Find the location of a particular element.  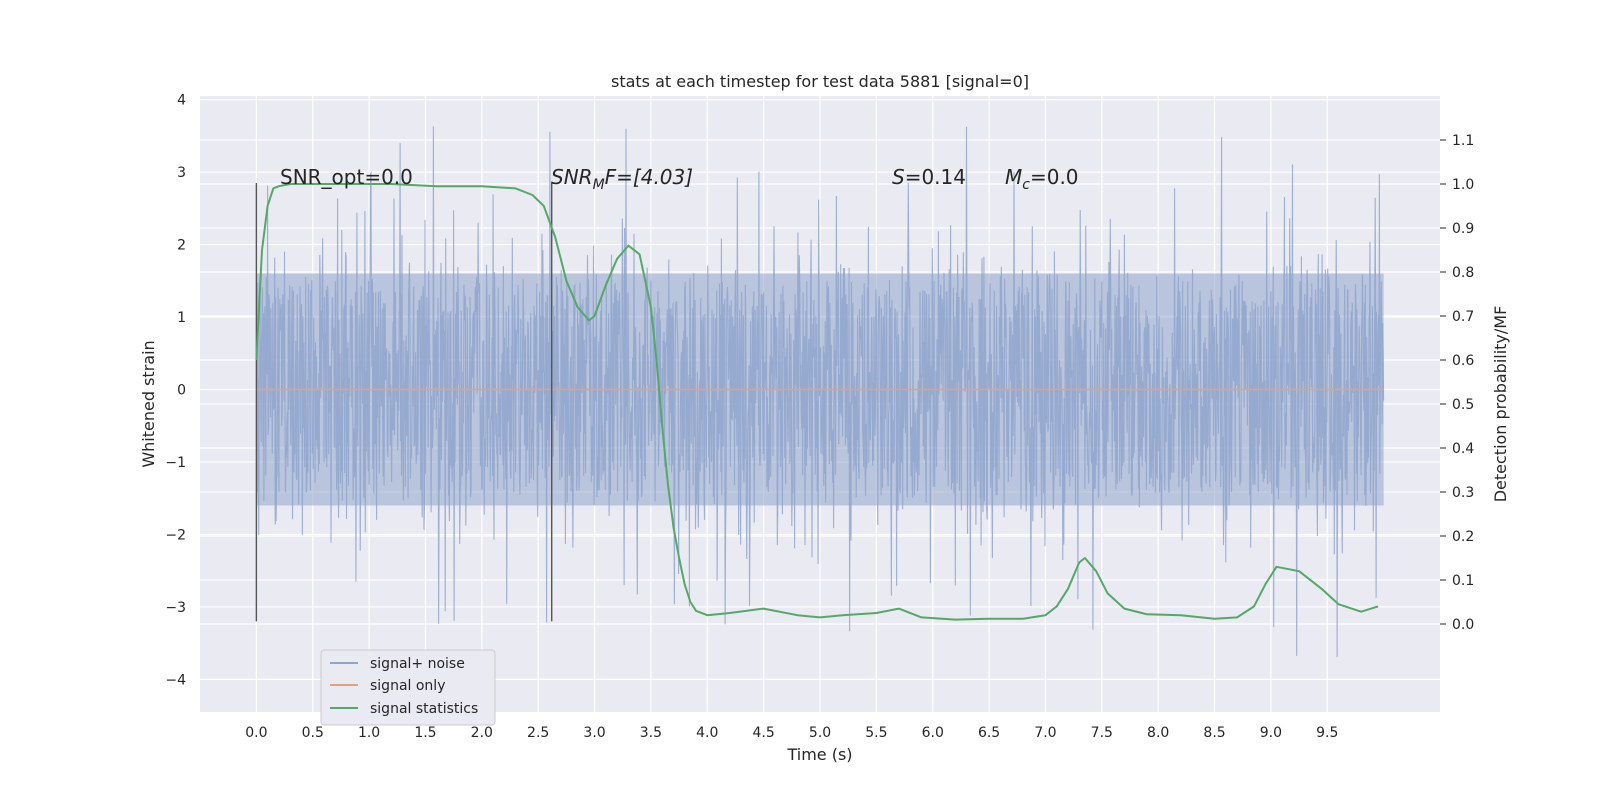

y-left-tick-label: 3 is located at coordinates (181, 173).